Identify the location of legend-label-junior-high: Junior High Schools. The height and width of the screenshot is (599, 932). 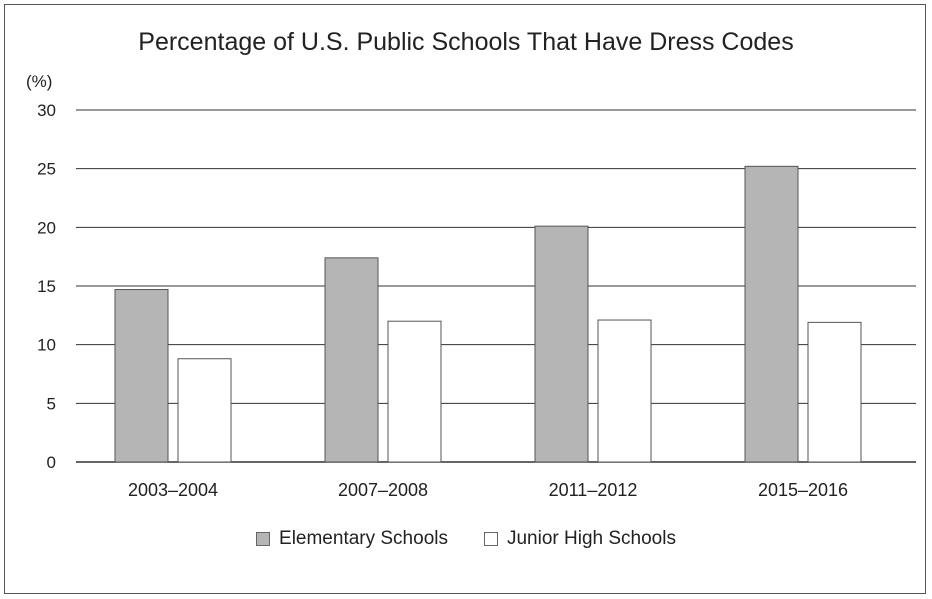
(591, 538).